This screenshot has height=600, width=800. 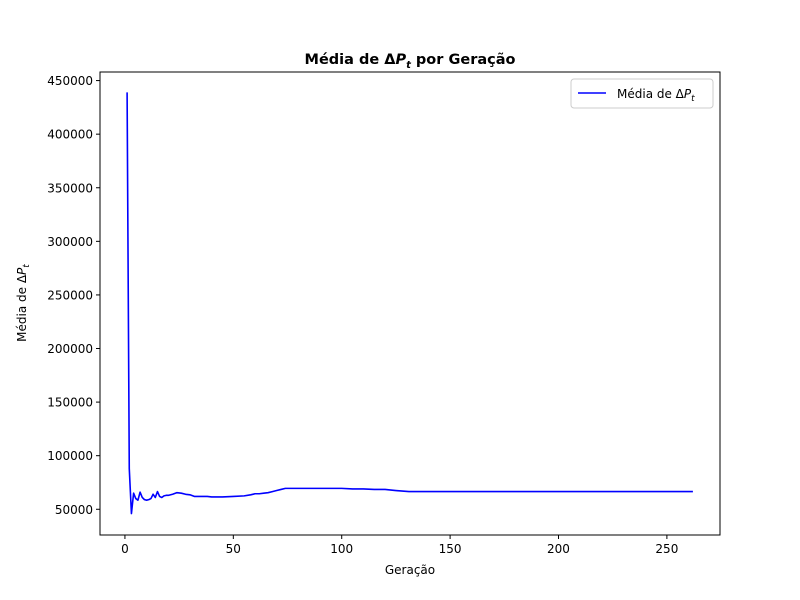 I want to click on legend-frame, so click(x=642, y=93).